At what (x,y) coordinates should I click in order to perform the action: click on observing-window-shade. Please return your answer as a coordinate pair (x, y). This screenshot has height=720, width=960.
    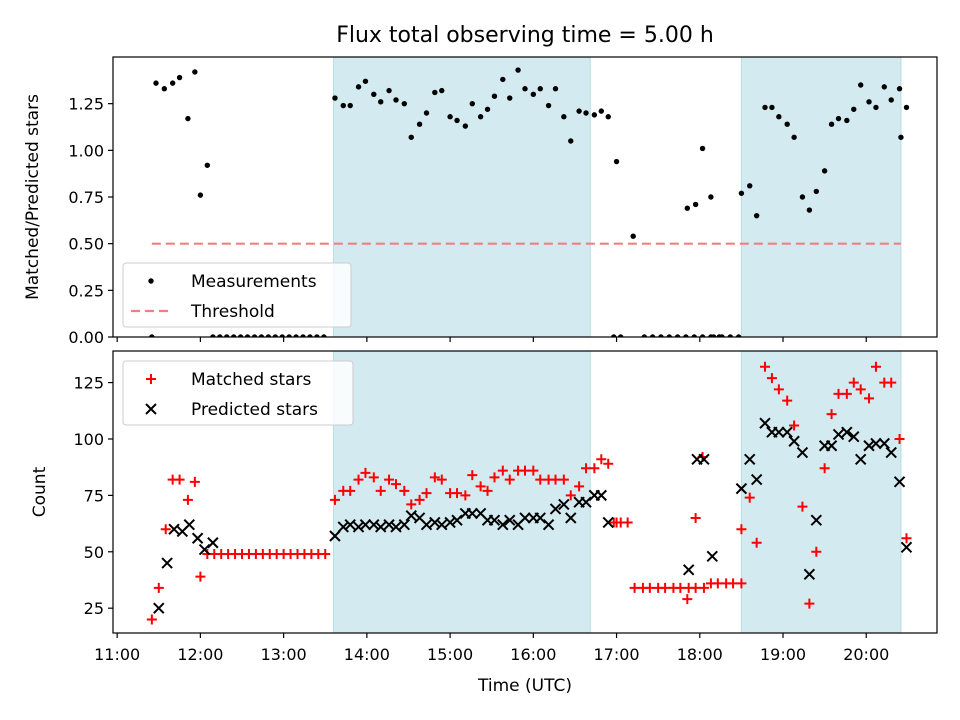
    Looking at the image, I should click on (821, 197).